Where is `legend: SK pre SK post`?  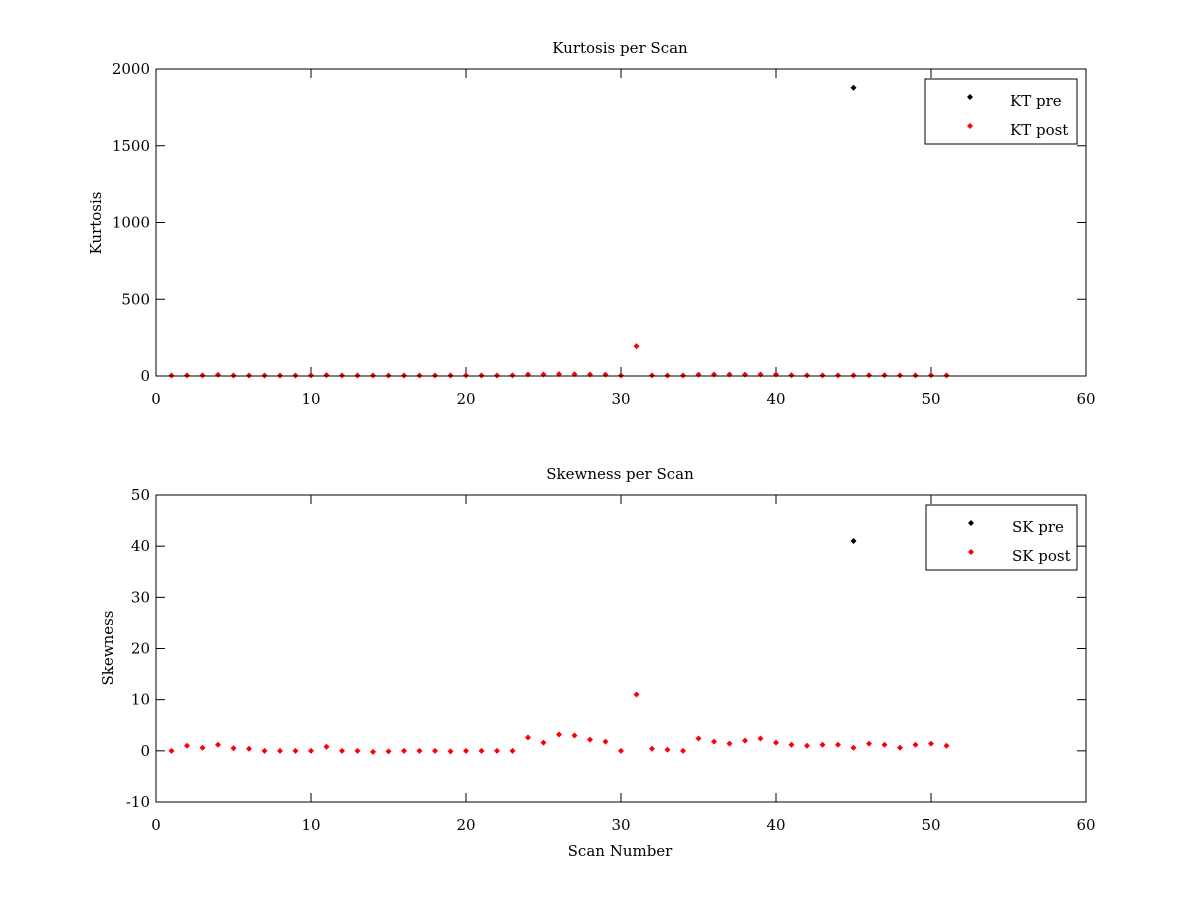
legend: SK pre SK post is located at coordinates (1001, 537).